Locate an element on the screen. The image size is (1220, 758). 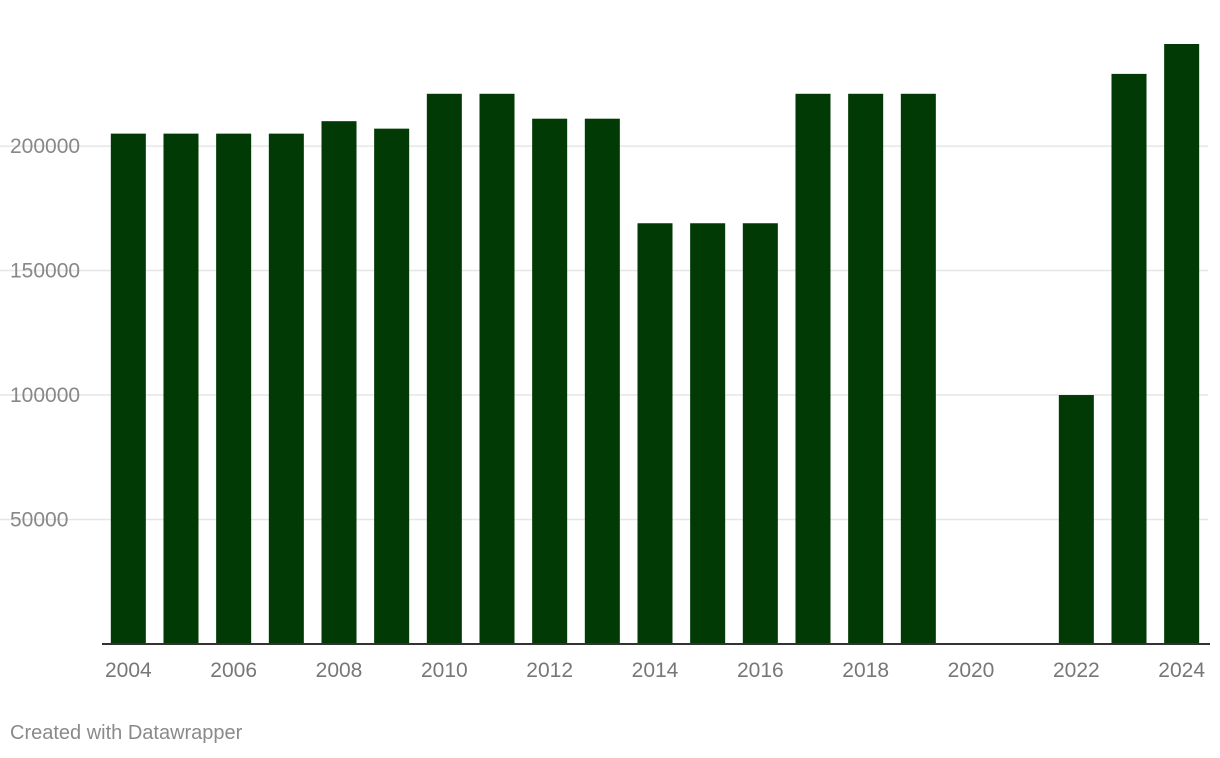
x-tick-label: 2010 is located at coordinates (444, 670).